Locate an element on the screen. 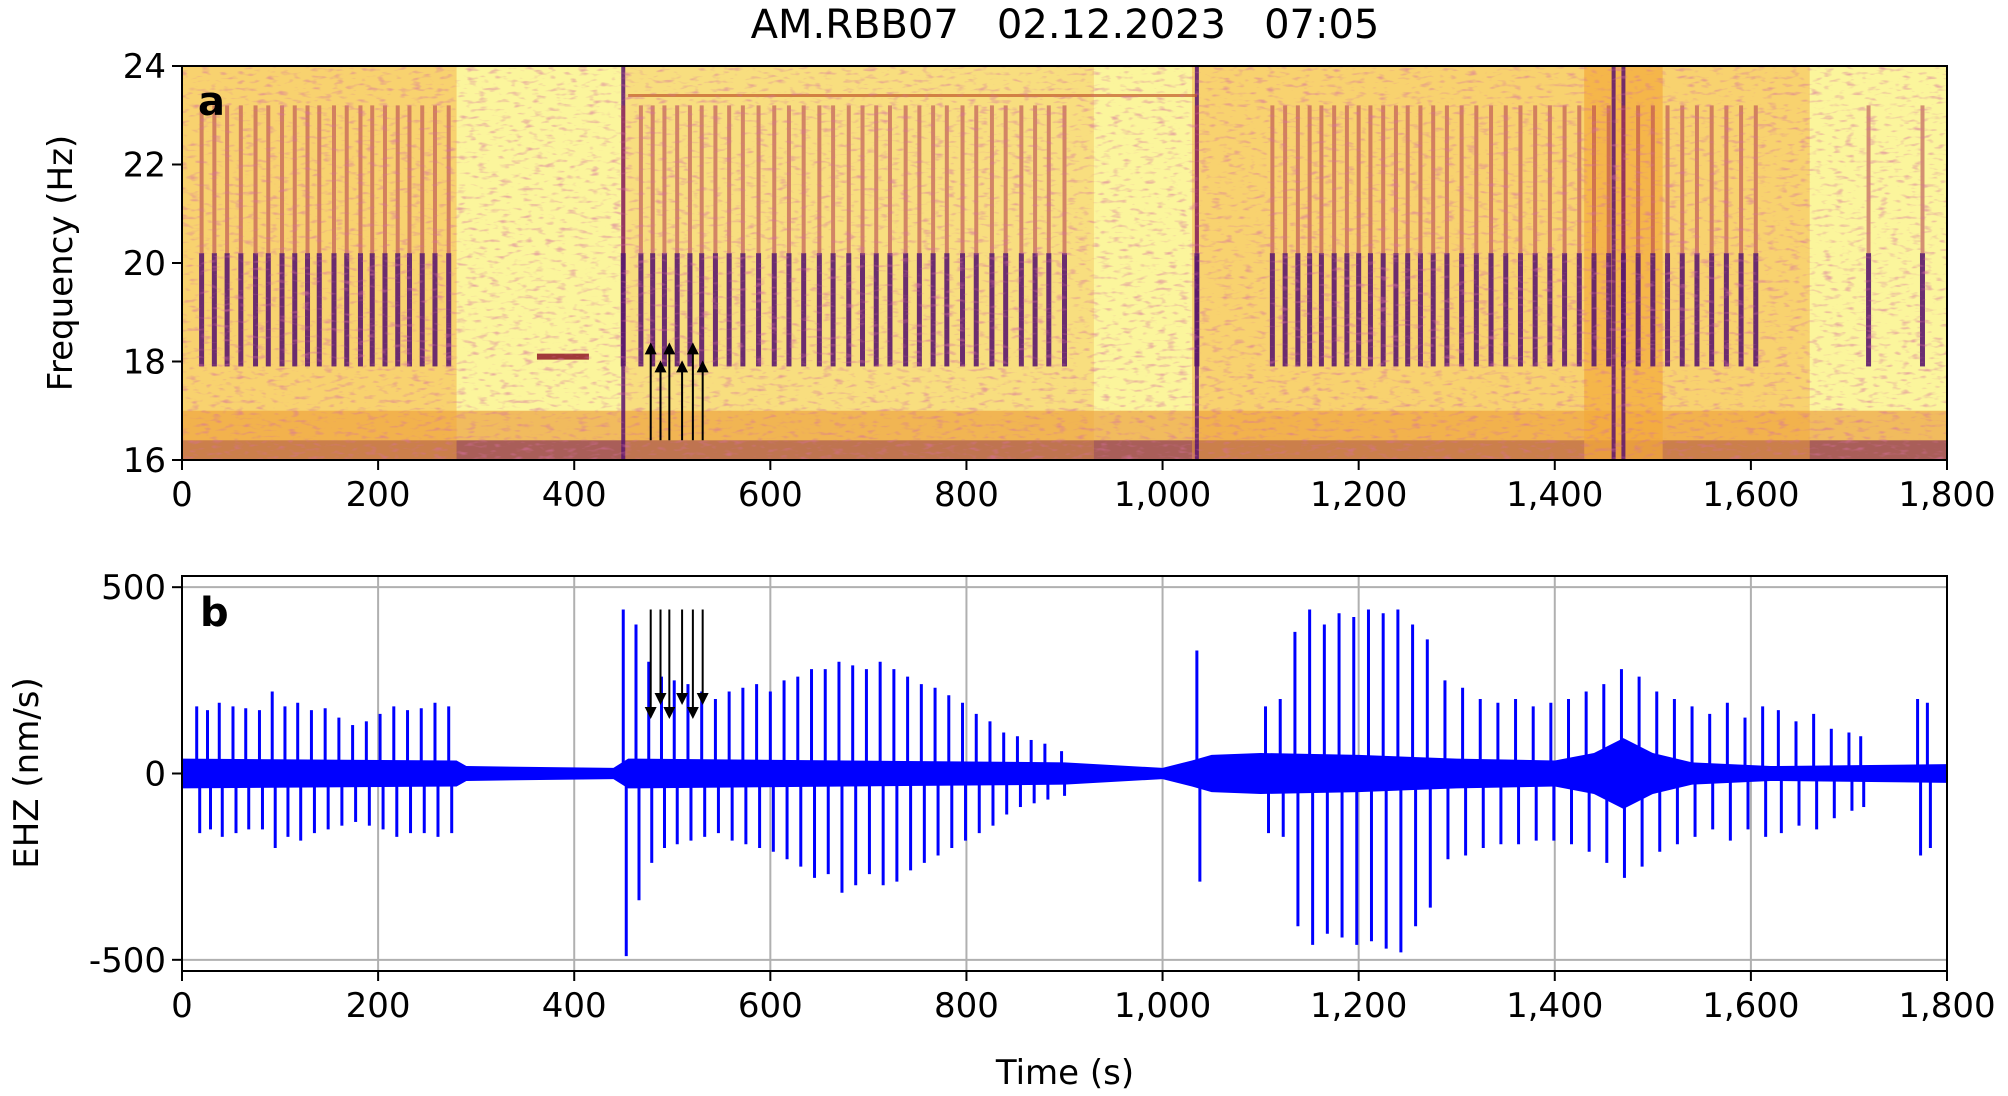 Image resolution: width=2008 pixels, height=1096 pixels. y-tick-label: 20 is located at coordinates (144, 264).